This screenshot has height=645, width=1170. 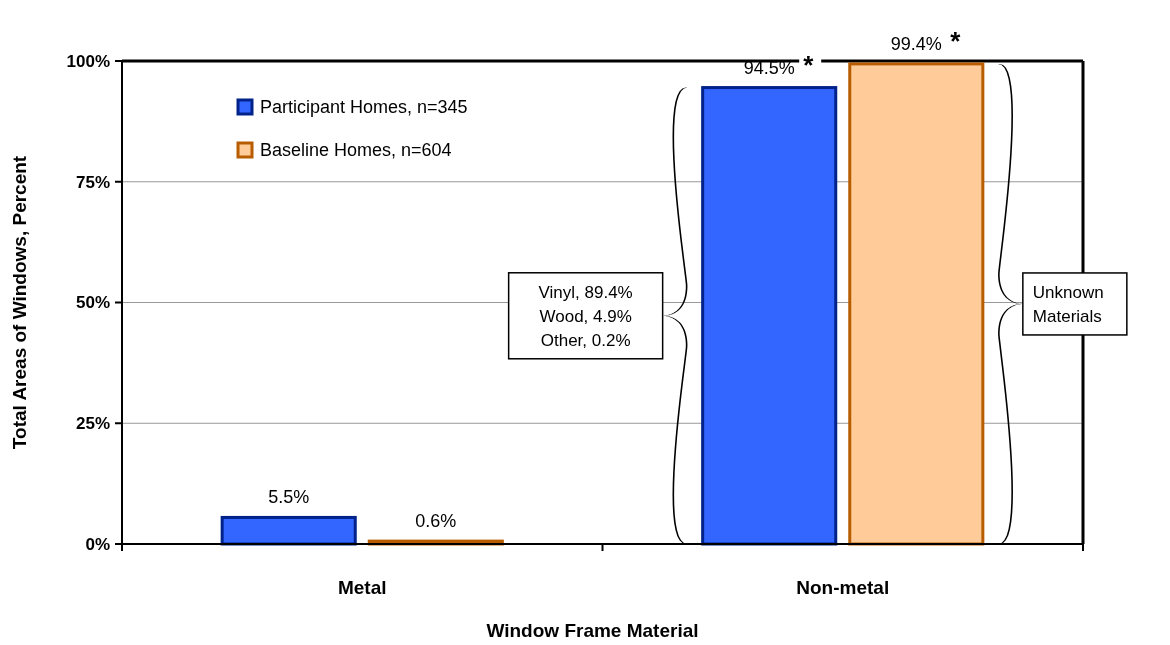 What do you see at coordinates (916, 43) in the screenshot?
I see `data-label: 99.4%` at bounding box center [916, 43].